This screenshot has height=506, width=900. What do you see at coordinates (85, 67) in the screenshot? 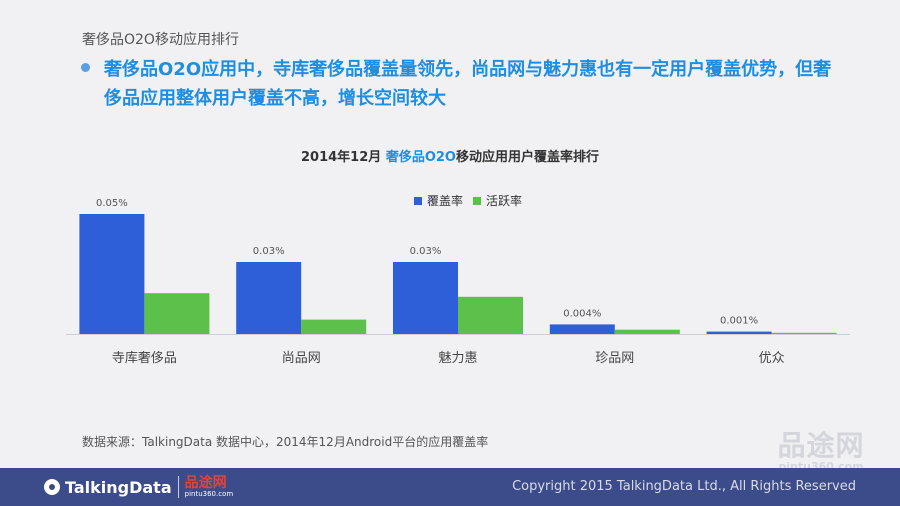
I see `bullet-dot-icon` at bounding box center [85, 67].